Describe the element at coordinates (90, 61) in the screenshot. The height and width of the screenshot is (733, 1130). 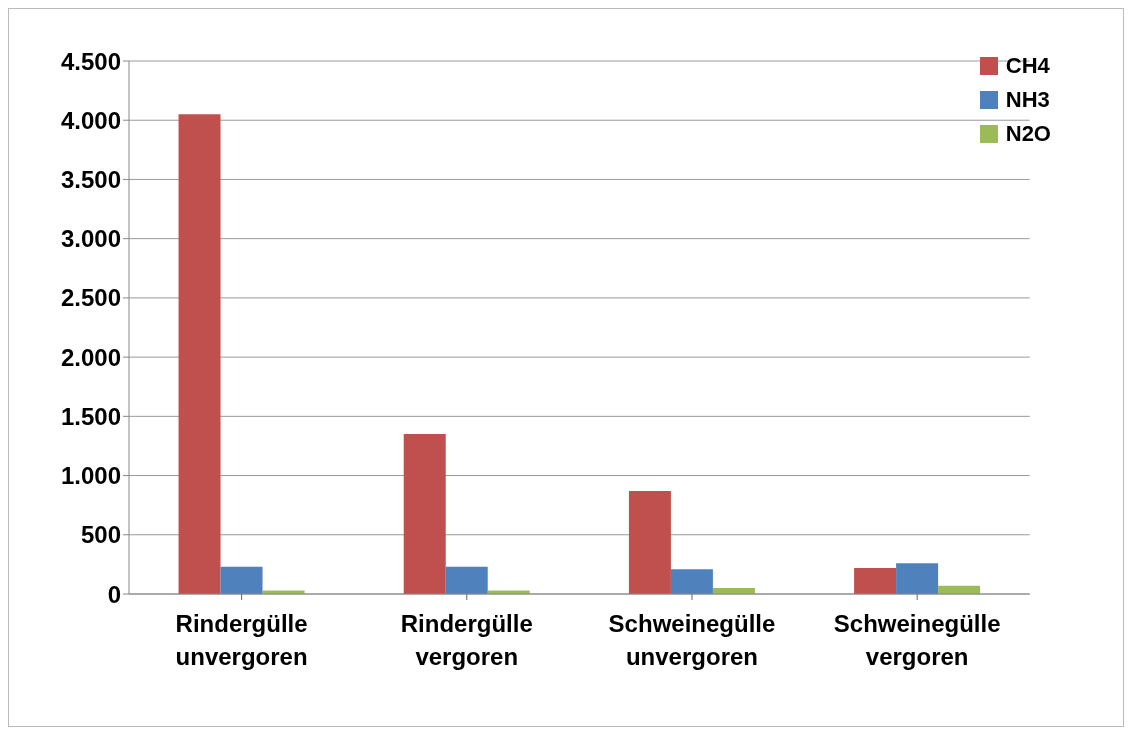
I see `y-tick-label: 4.500` at that location.